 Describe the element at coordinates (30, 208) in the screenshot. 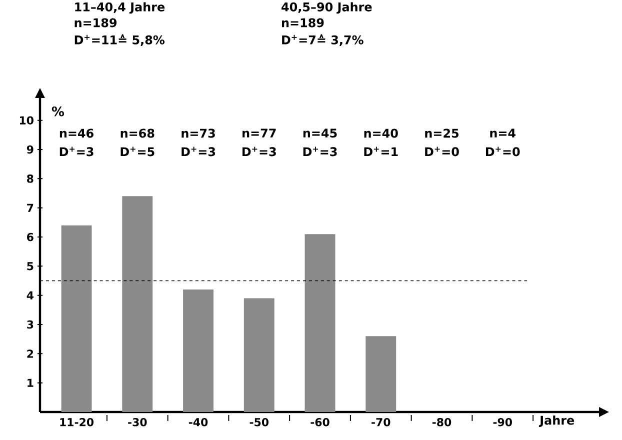

I see `y-tick-label: 7` at that location.